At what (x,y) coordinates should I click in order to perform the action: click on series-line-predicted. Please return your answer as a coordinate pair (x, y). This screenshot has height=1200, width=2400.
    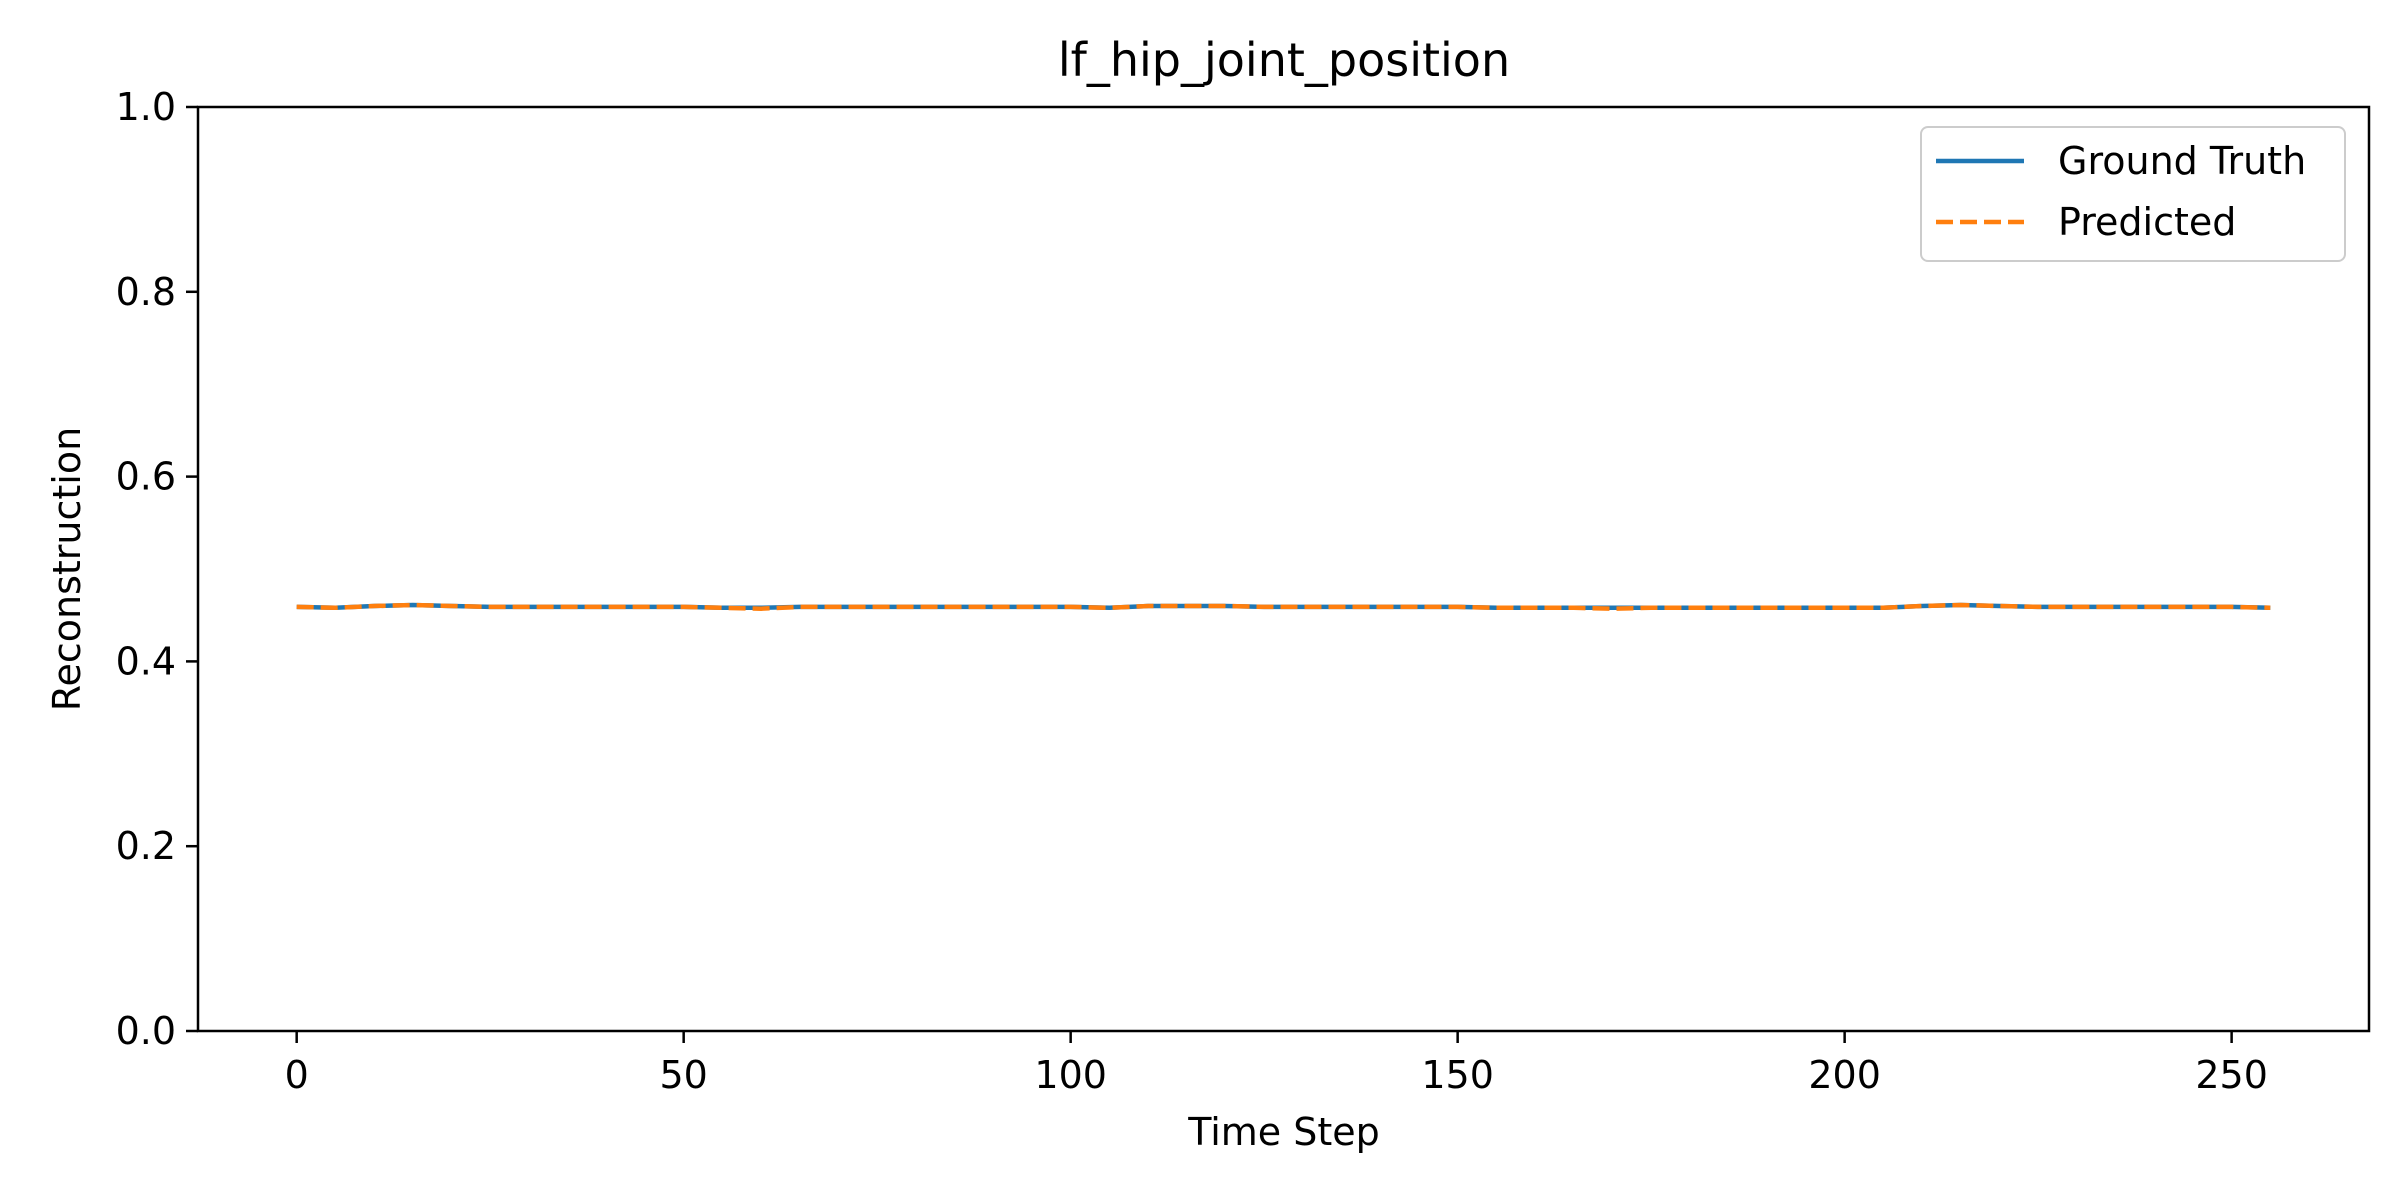
    Looking at the image, I should click on (1283, 606).